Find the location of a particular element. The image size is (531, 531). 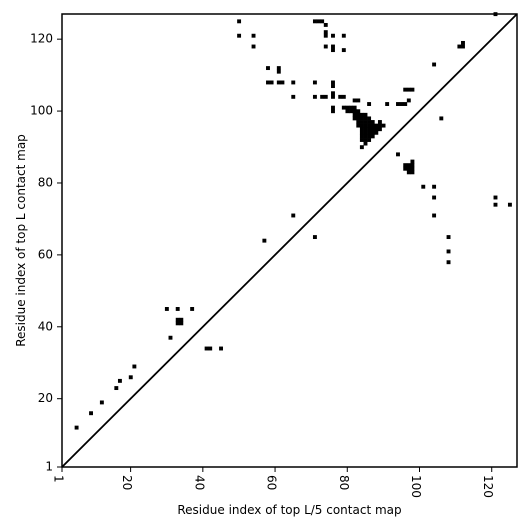

x-tick-label: 100 is located at coordinates (416, 486).